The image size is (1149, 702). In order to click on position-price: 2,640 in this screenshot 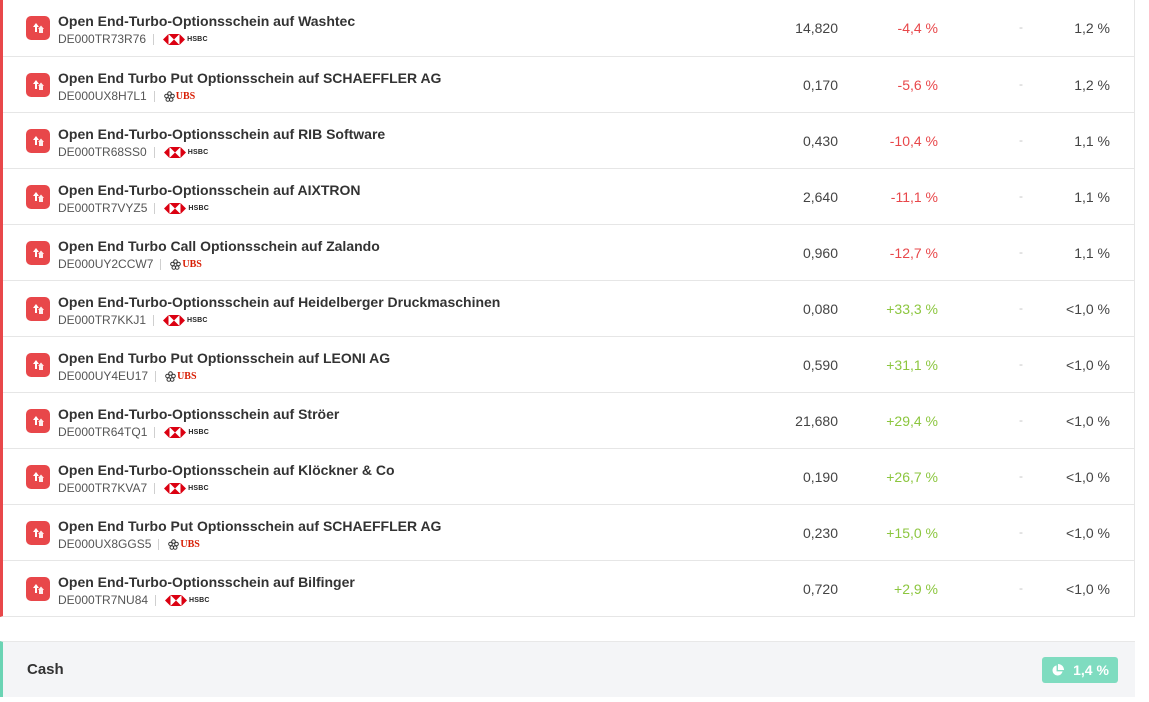, I will do `click(820, 197)`.